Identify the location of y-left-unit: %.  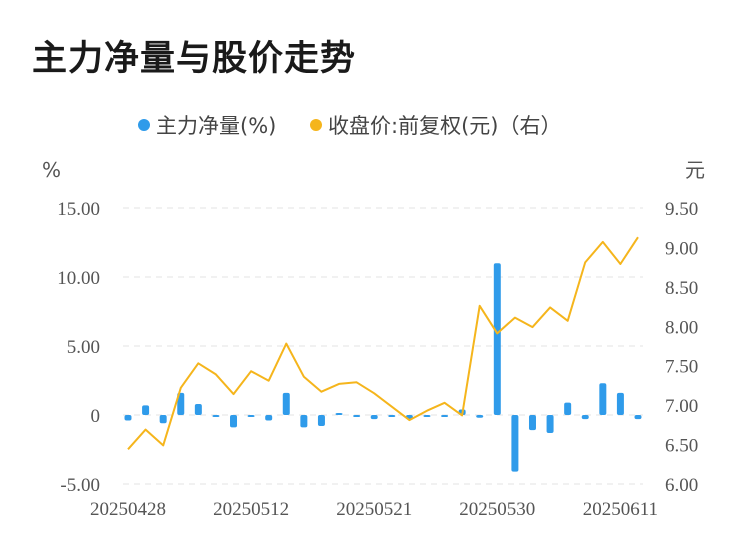
(51, 170).